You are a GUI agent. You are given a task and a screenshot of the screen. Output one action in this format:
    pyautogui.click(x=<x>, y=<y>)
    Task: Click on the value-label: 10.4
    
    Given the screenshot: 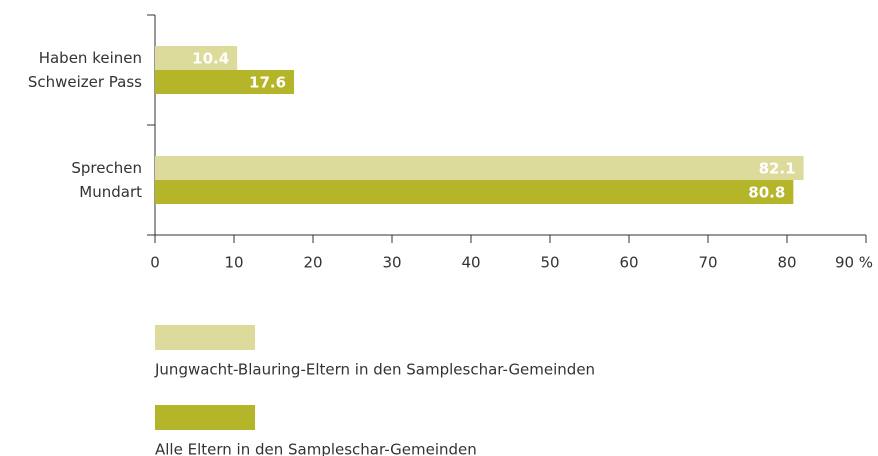 What is the action you would take?
    pyautogui.click(x=210, y=59)
    